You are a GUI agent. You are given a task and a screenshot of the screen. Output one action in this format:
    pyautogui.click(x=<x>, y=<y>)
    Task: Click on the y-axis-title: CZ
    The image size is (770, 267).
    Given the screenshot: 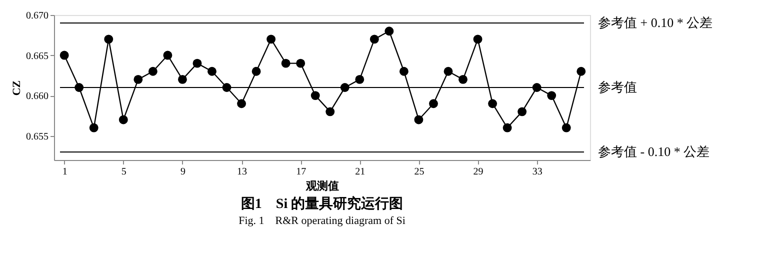 What is the action you would take?
    pyautogui.click(x=17, y=88)
    